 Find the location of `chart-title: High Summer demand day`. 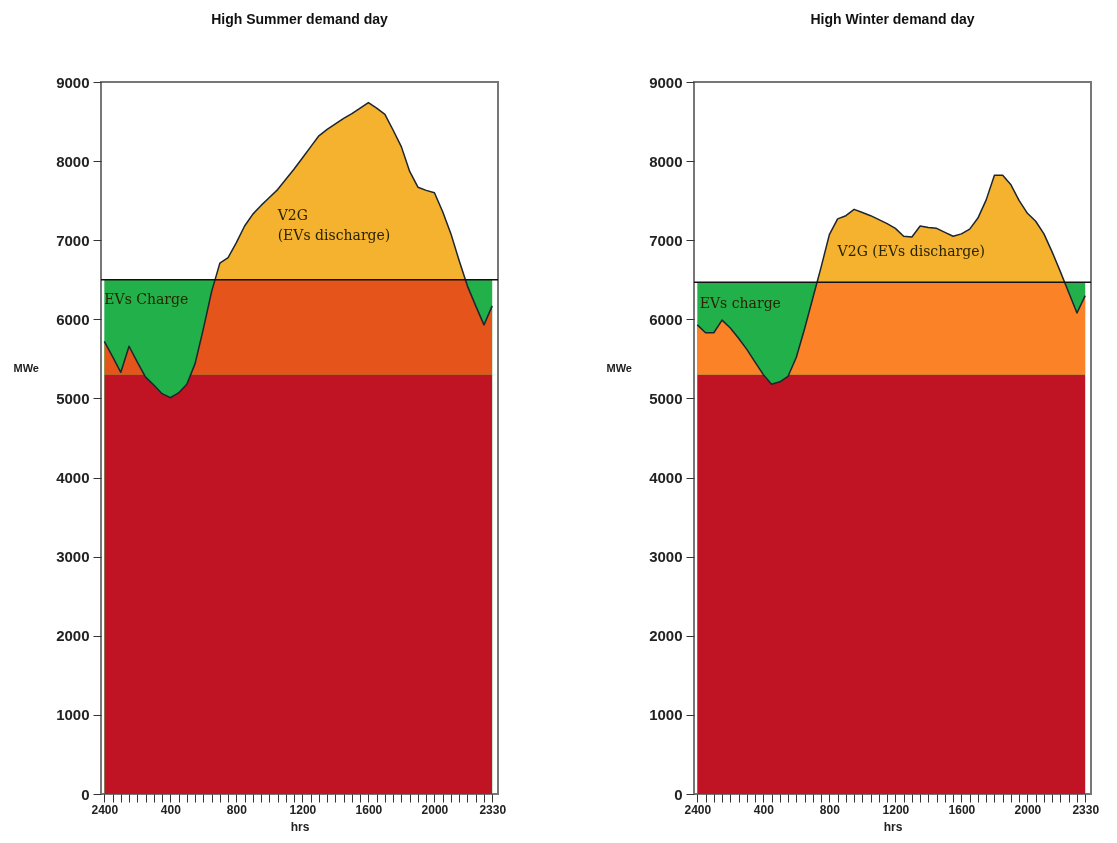

chart-title: High Summer demand day is located at coordinates (300, 19).